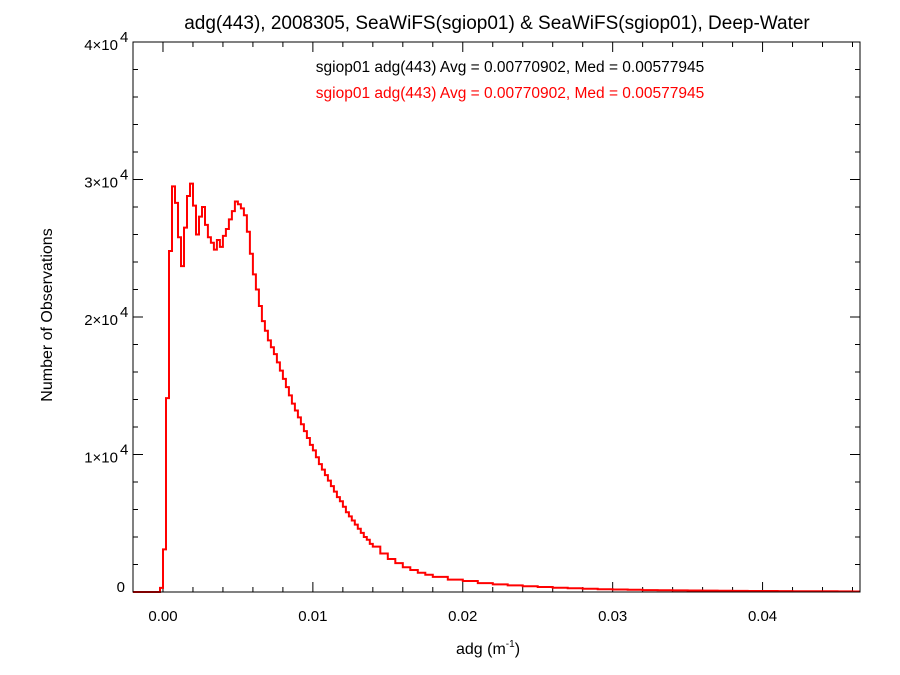 Image resolution: width=900 pixels, height=675 pixels. What do you see at coordinates (121, 587) in the screenshot?
I see `y-tick-label: 0` at bounding box center [121, 587].